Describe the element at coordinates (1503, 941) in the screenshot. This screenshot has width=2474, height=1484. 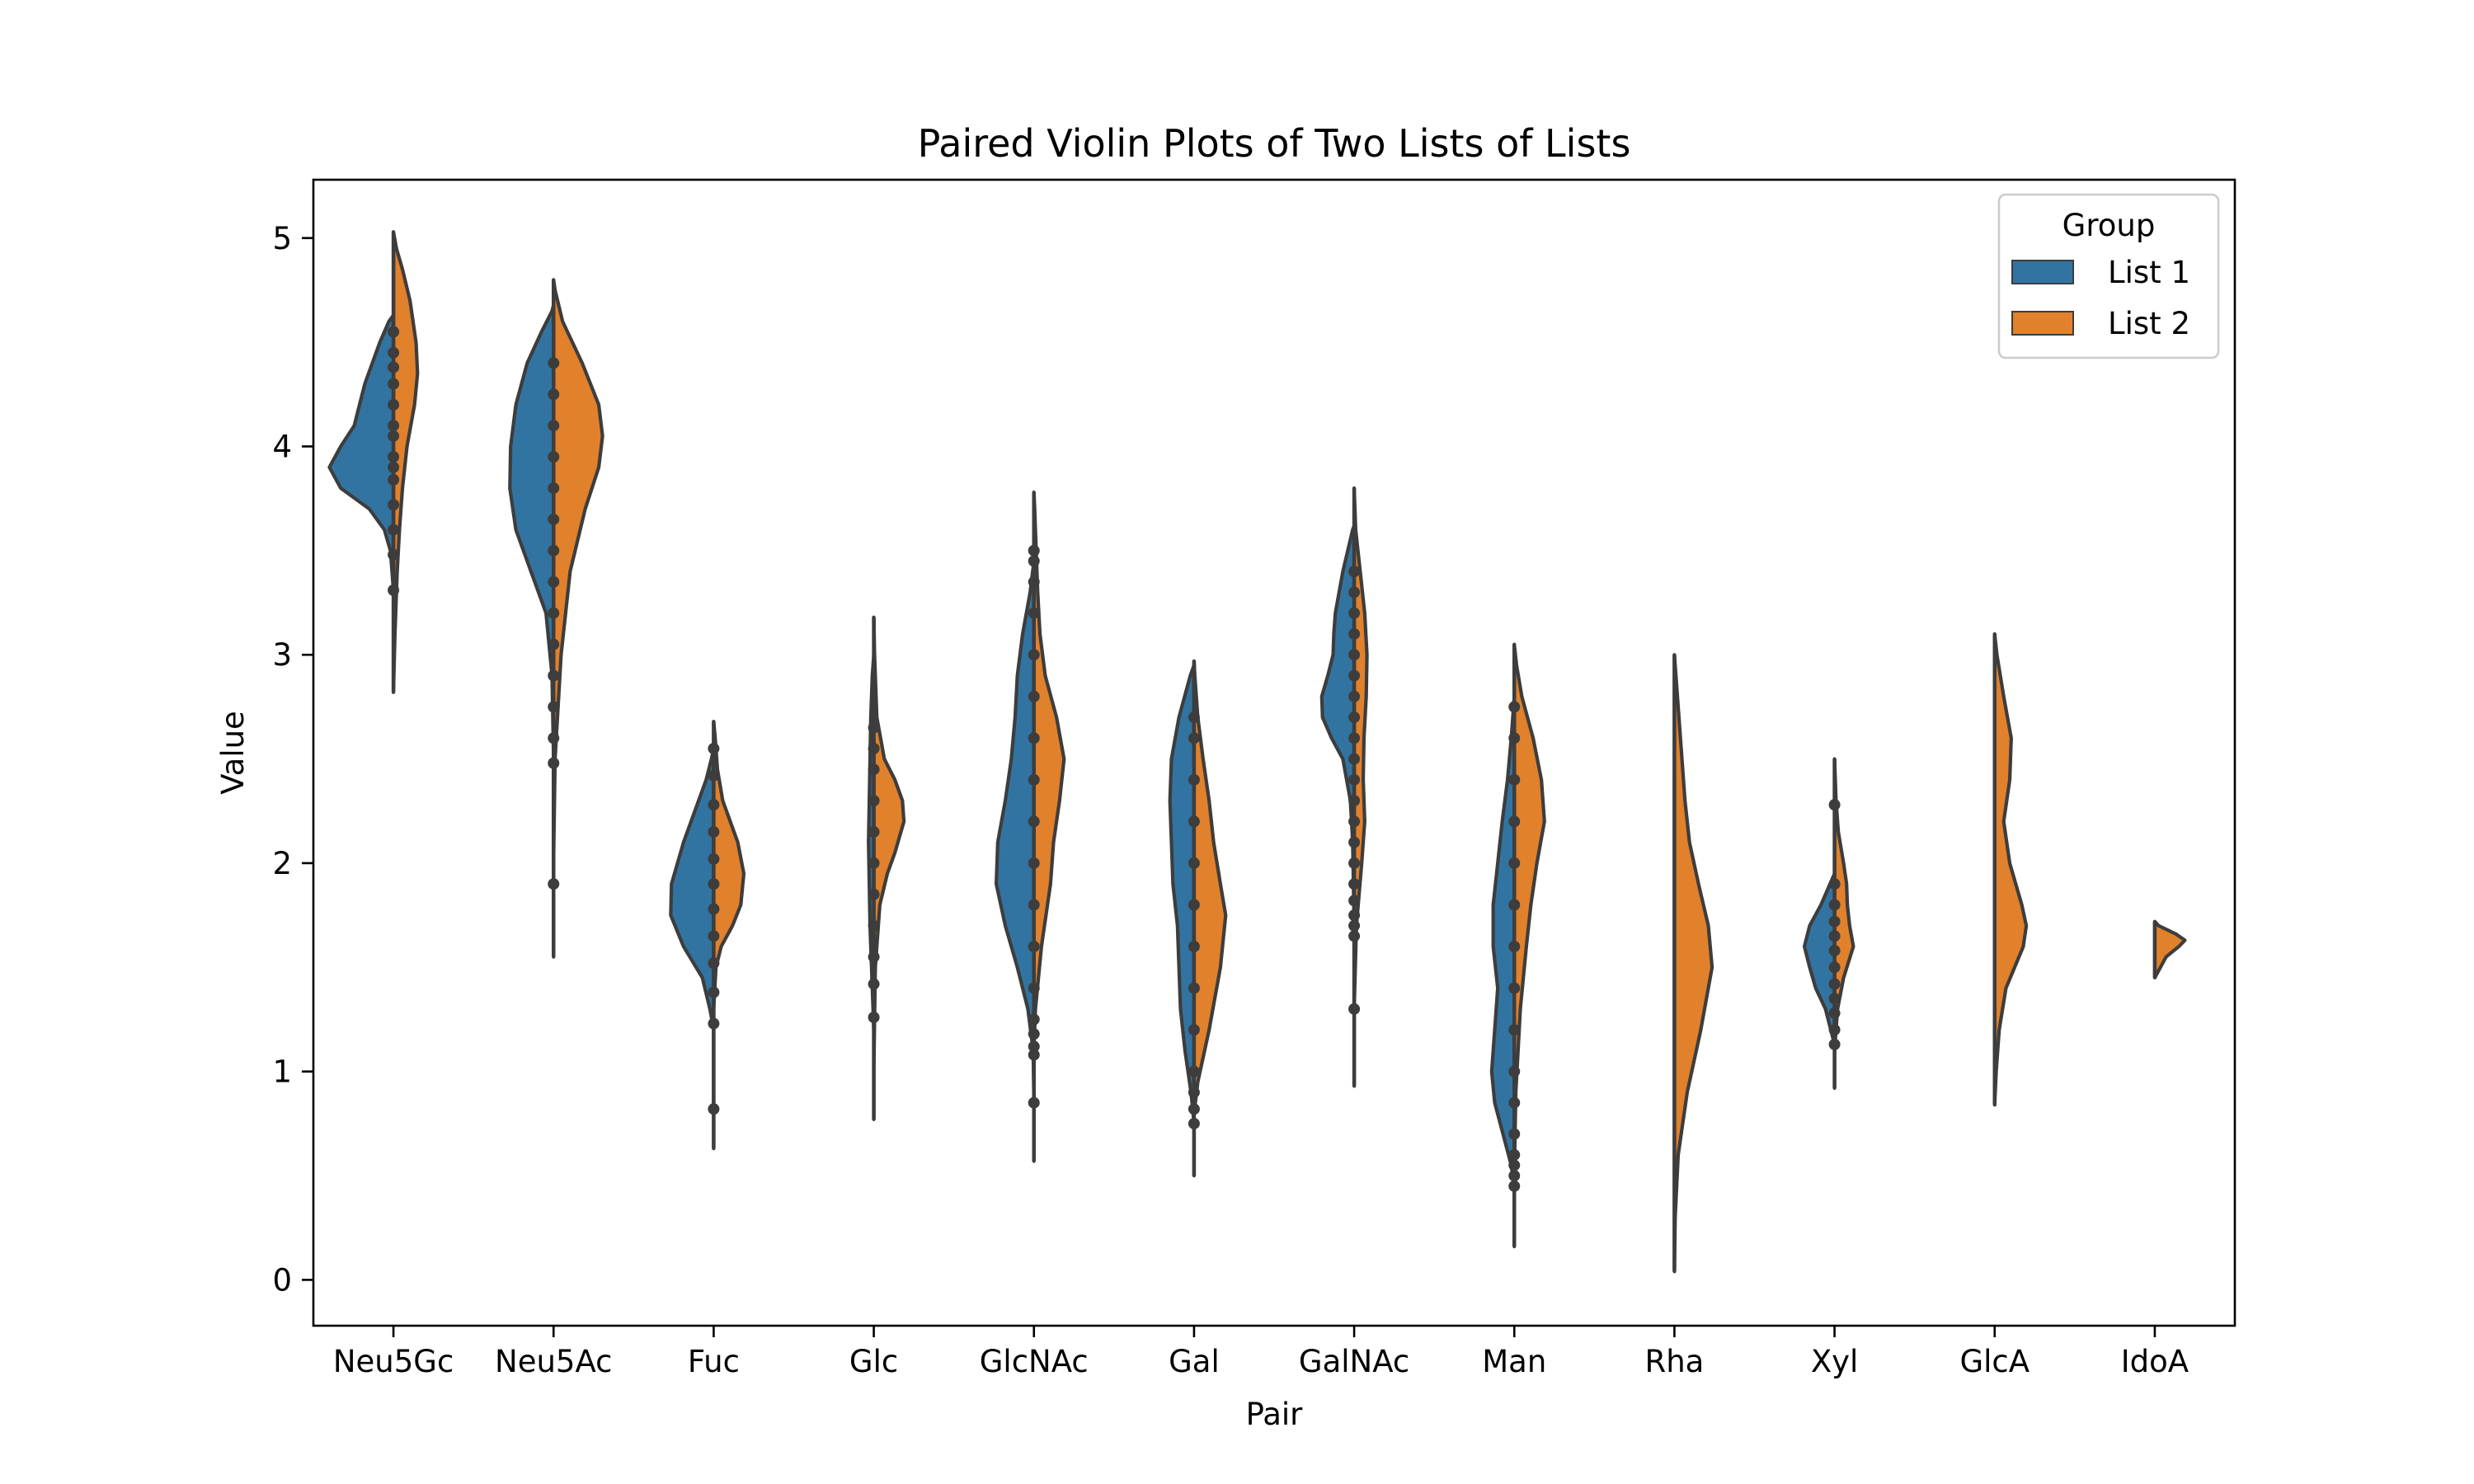
I see `violin-list-1-man` at that location.